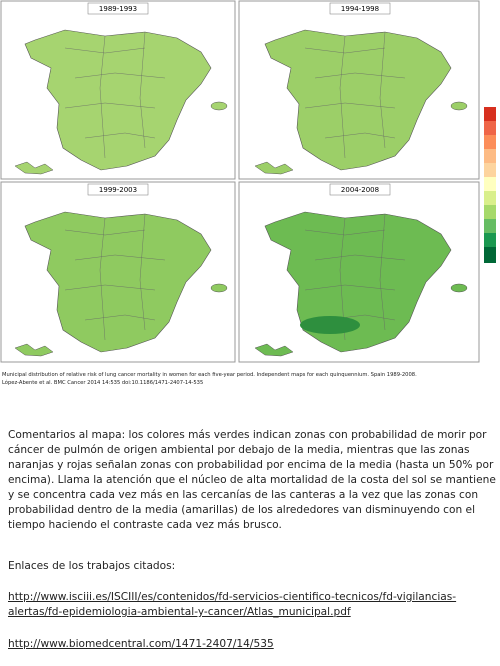 The height and width of the screenshot is (666, 500). Describe the element at coordinates (118, 272) in the screenshot. I see `map-panel: 1999-2003` at that location.